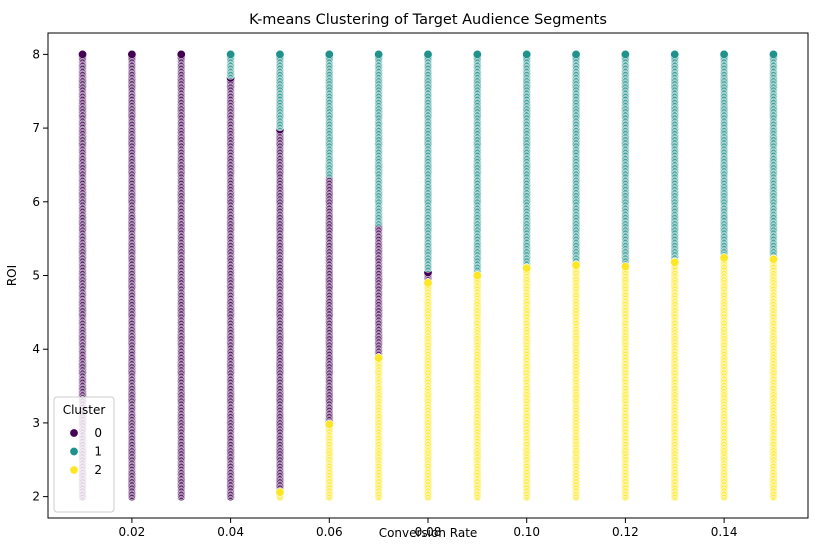  I want to click on legend: Cluster 0 1 2, so click(84, 454).